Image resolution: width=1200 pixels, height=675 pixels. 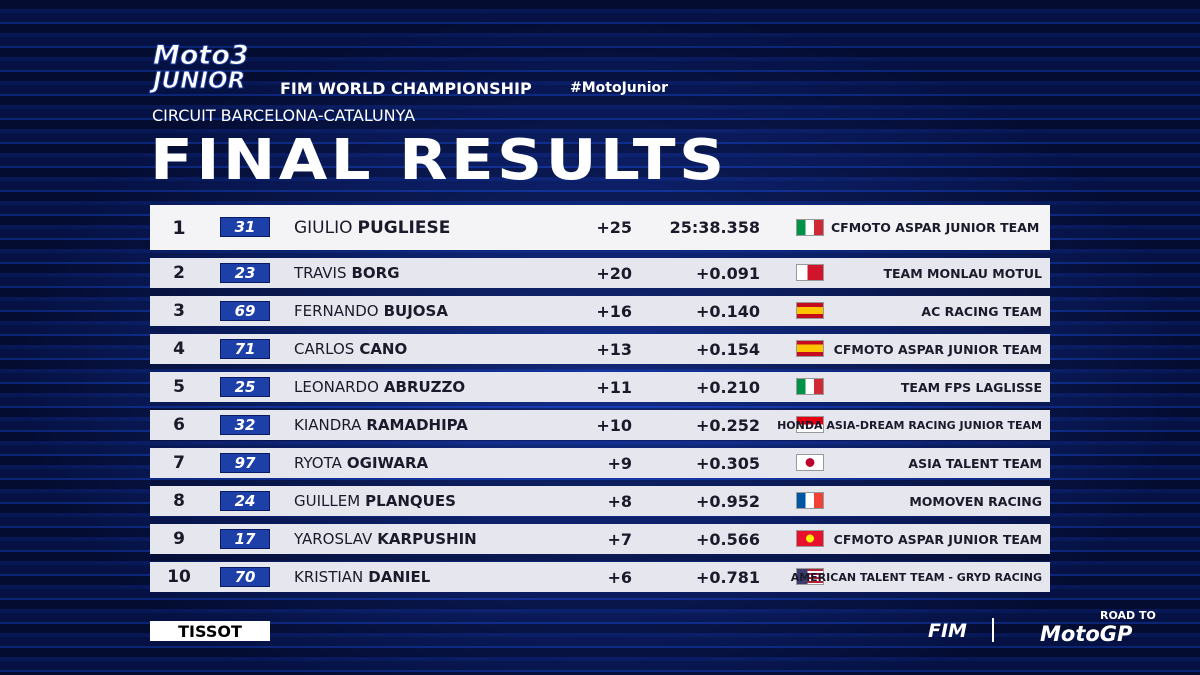 What do you see at coordinates (201, 55) in the screenshot?
I see `logo-top: Moto3` at bounding box center [201, 55].